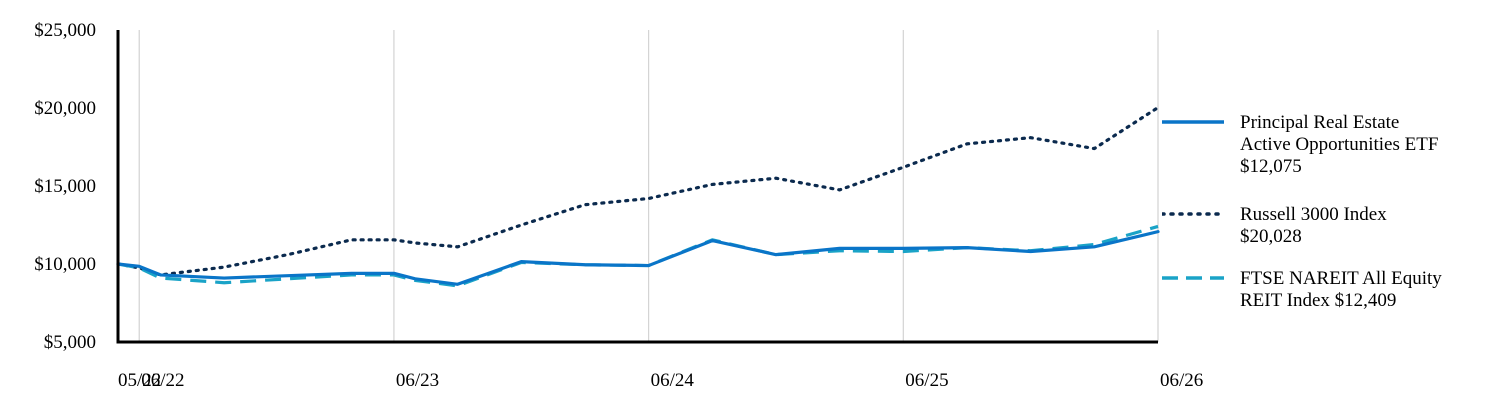 The image size is (1512, 413). What do you see at coordinates (673, 380) in the screenshot?
I see `x-tick-label-06-24: 06/24` at bounding box center [673, 380].